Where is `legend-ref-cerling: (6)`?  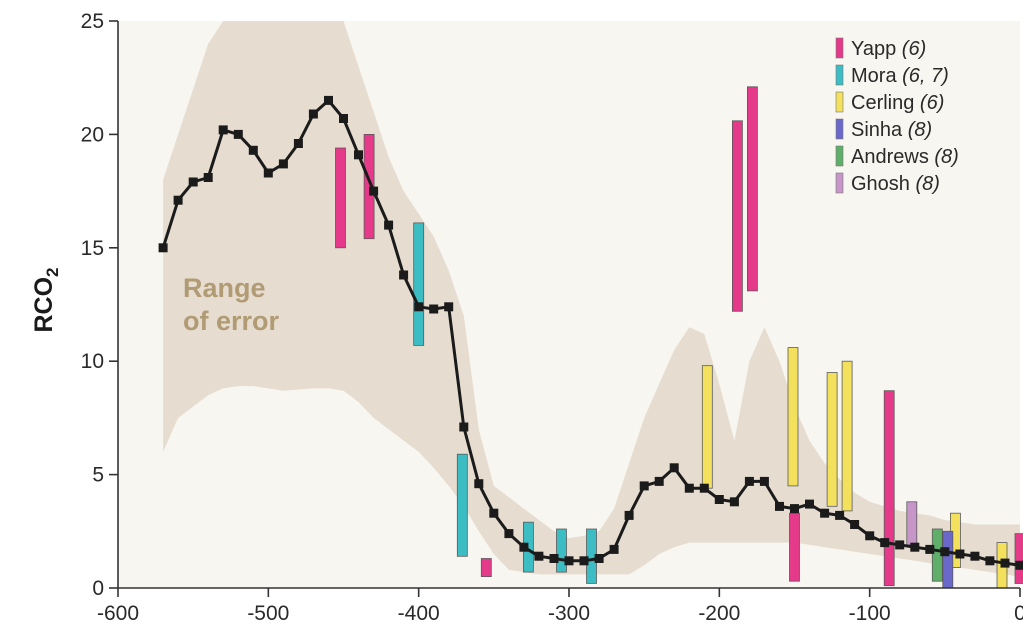 legend-ref-cerling: (6) is located at coordinates (932, 103).